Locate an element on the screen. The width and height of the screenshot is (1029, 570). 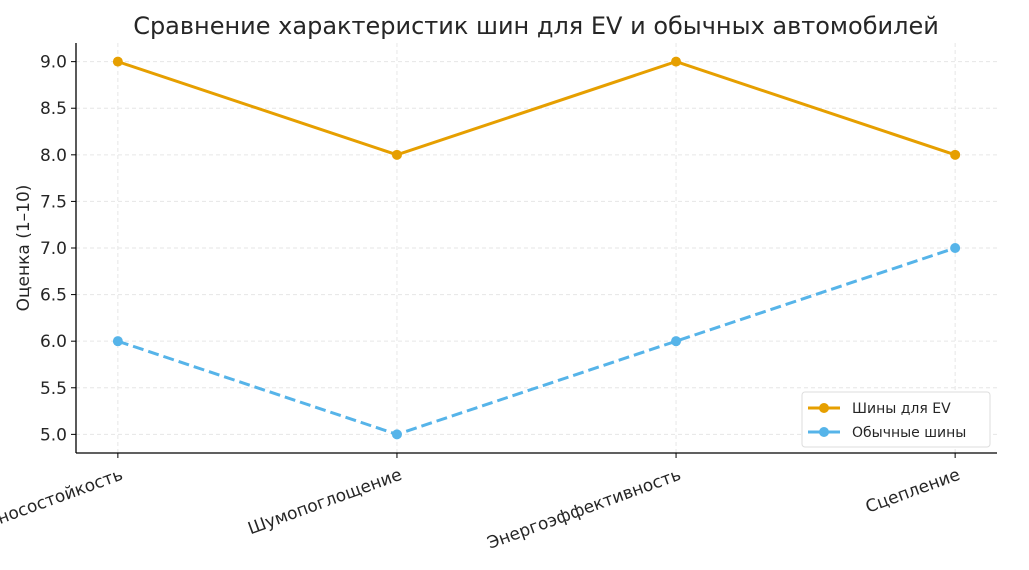
y-tick-label: 8.0 is located at coordinates (53, 156).